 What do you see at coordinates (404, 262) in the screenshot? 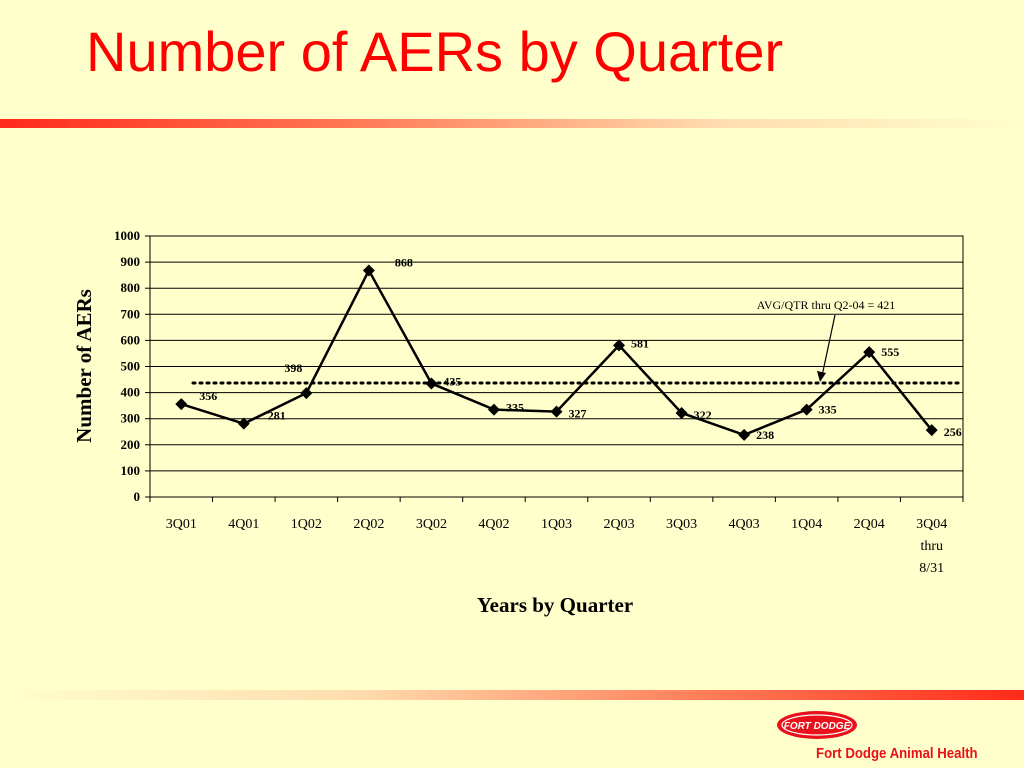
I see `data-label: 868` at bounding box center [404, 262].